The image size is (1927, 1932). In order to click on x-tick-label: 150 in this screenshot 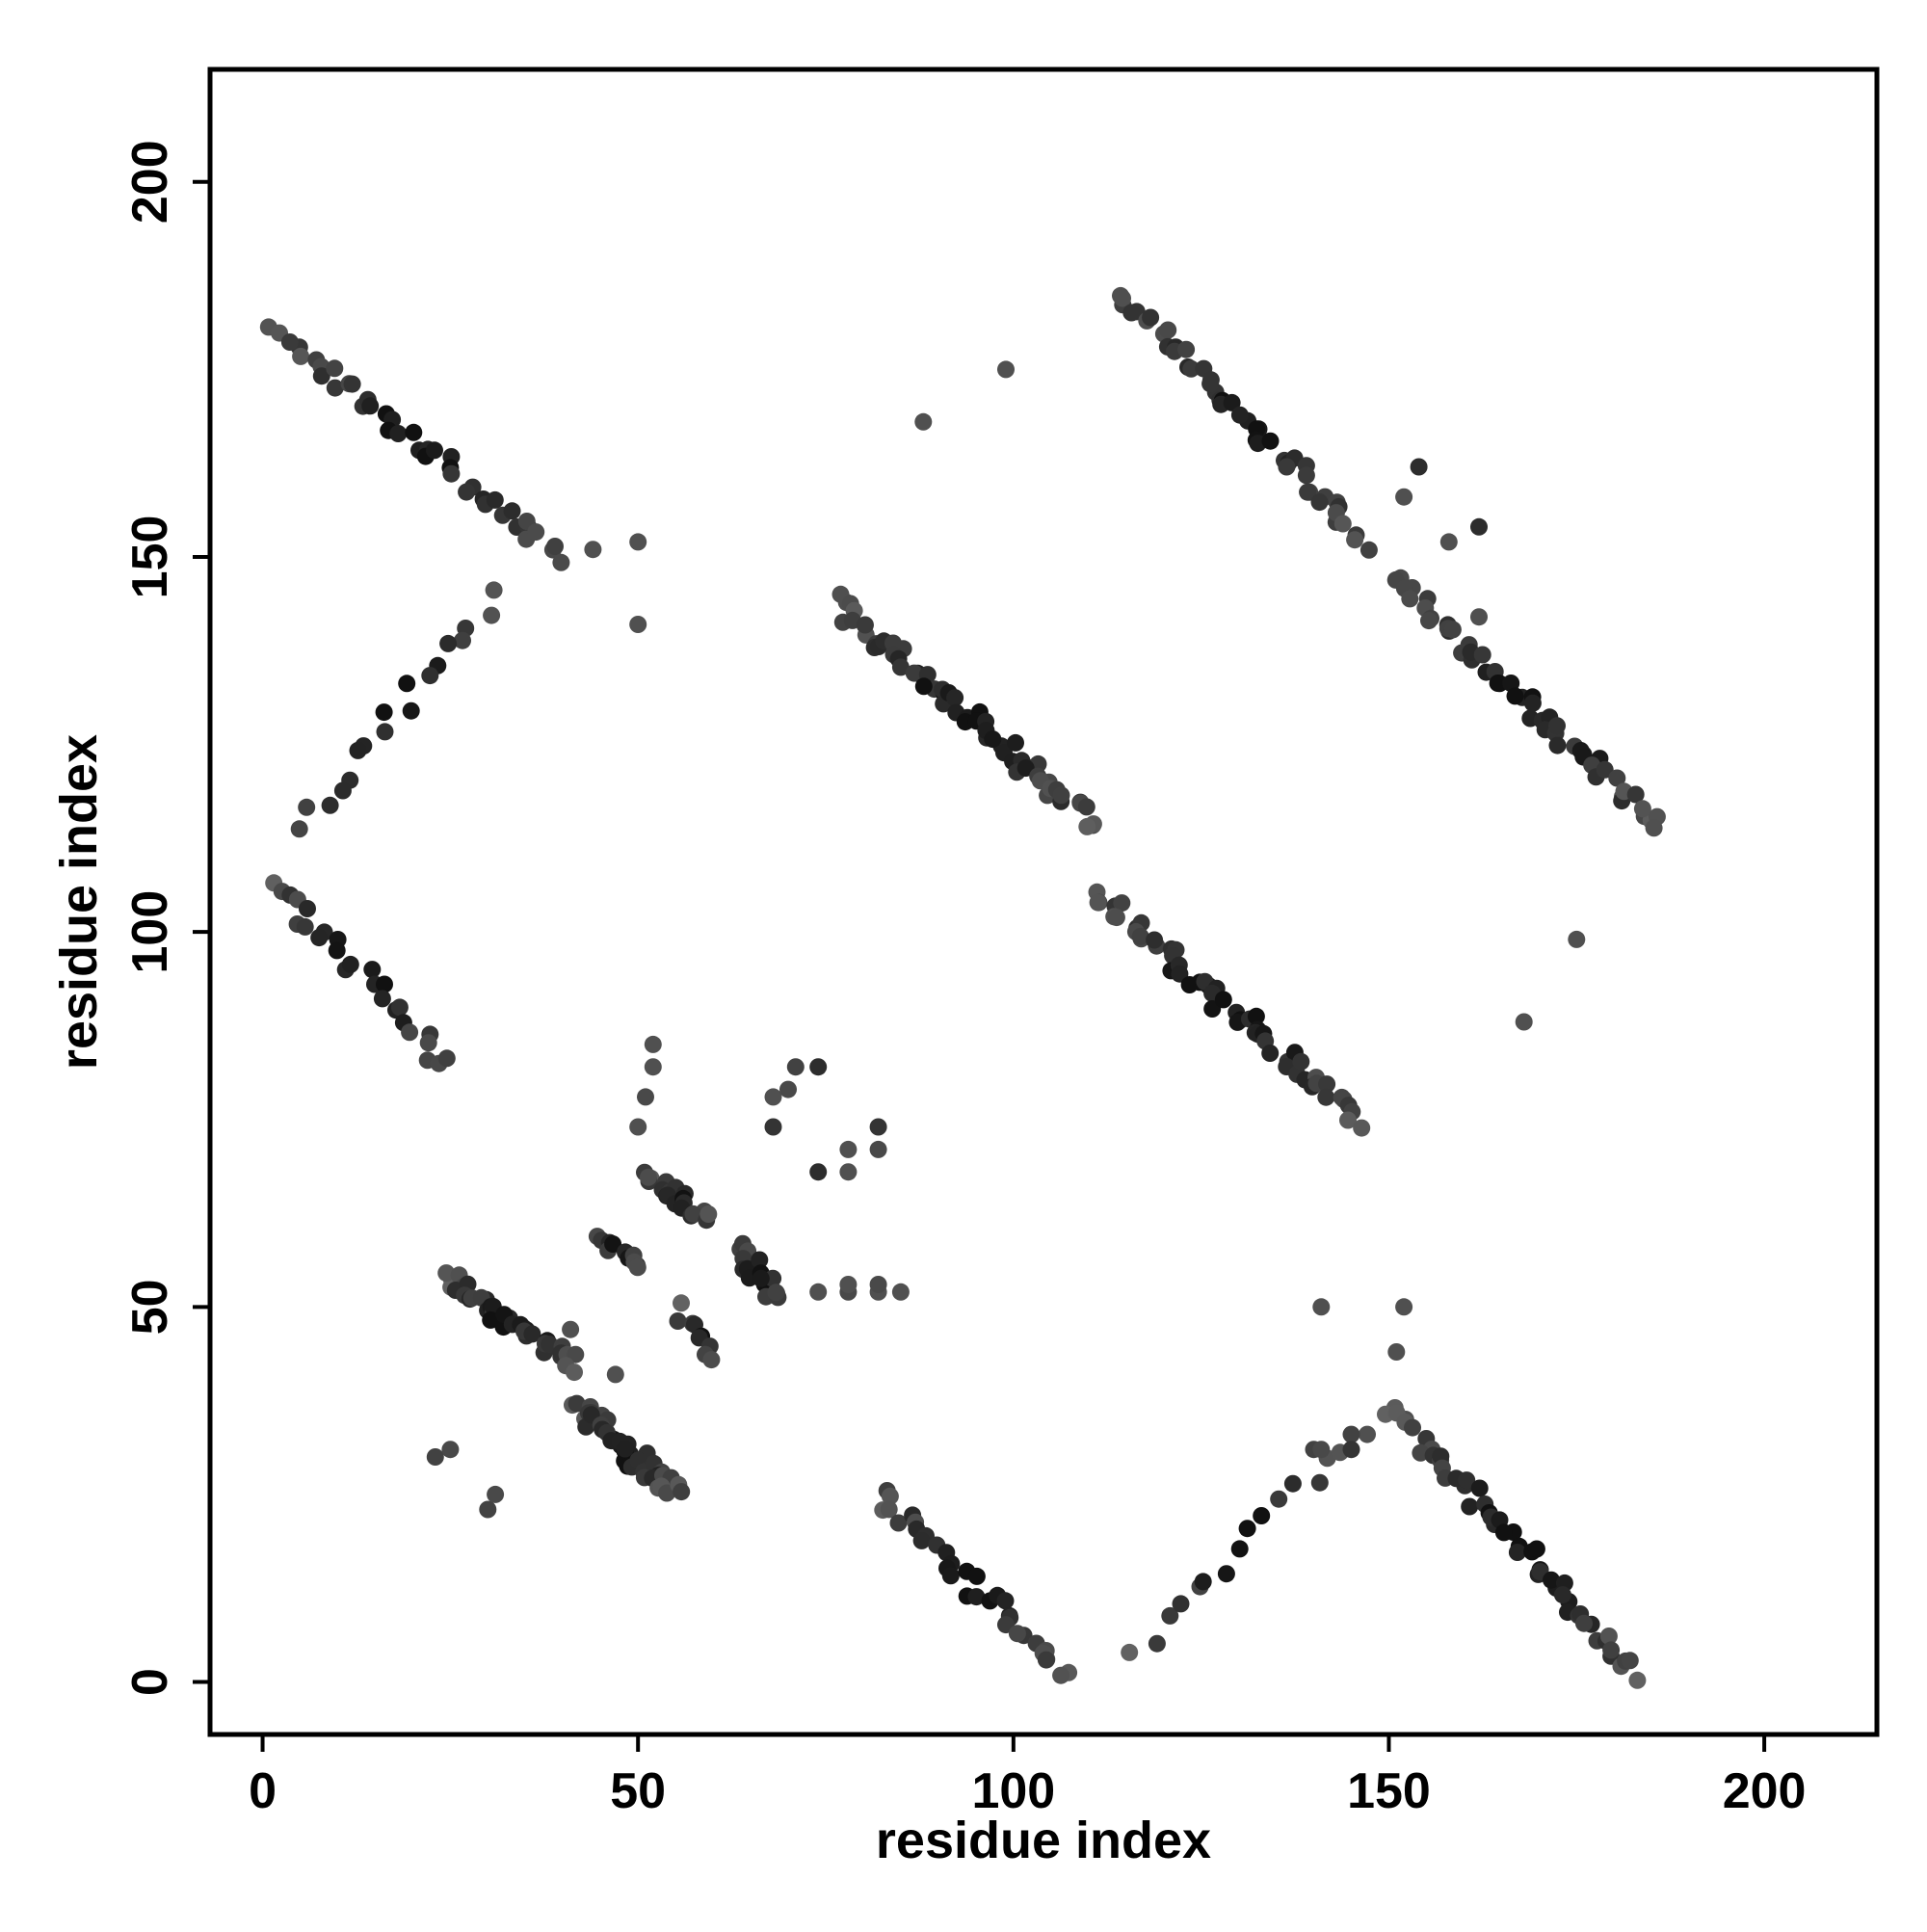, I will do `click(1389, 1791)`.